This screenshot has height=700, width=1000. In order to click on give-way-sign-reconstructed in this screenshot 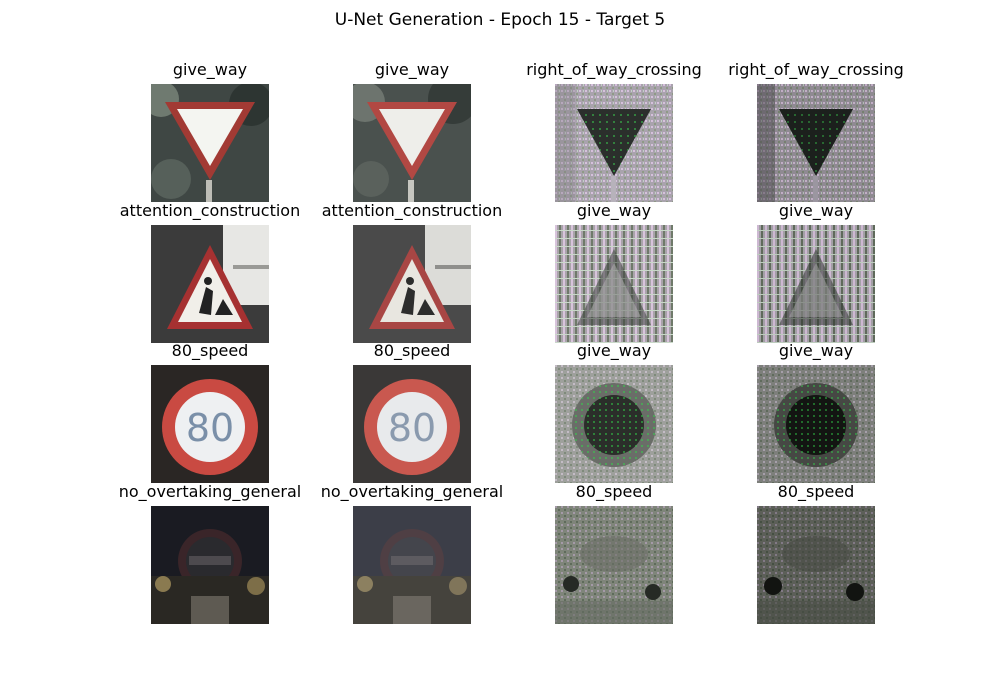, I will do `click(412, 143)`.